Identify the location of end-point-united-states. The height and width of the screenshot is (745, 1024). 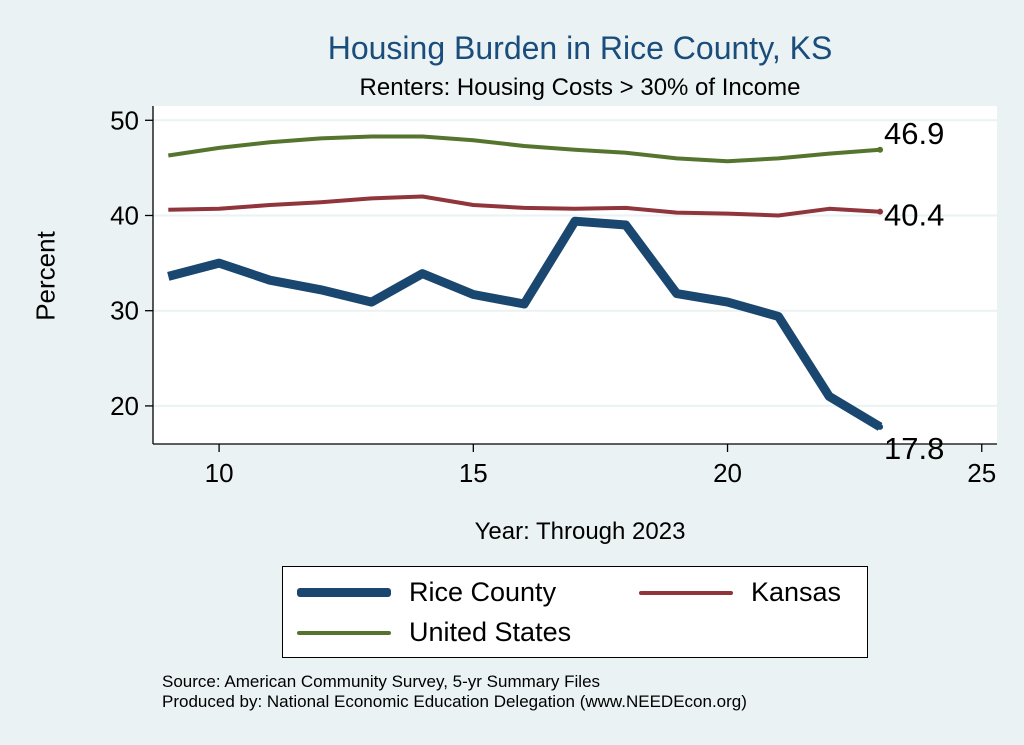
(880, 149).